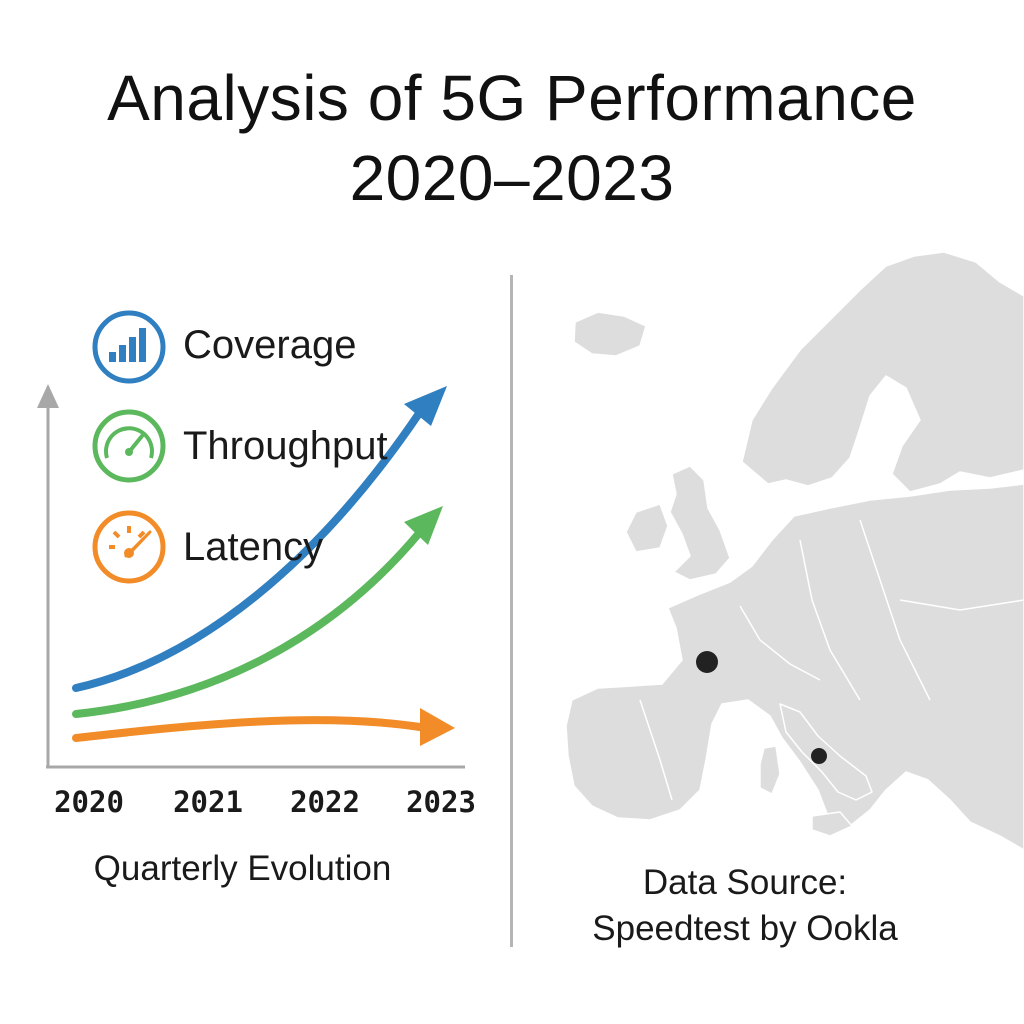 This screenshot has height=1024, width=1024. What do you see at coordinates (437, 727) in the screenshot?
I see `latency-arrowhead` at bounding box center [437, 727].